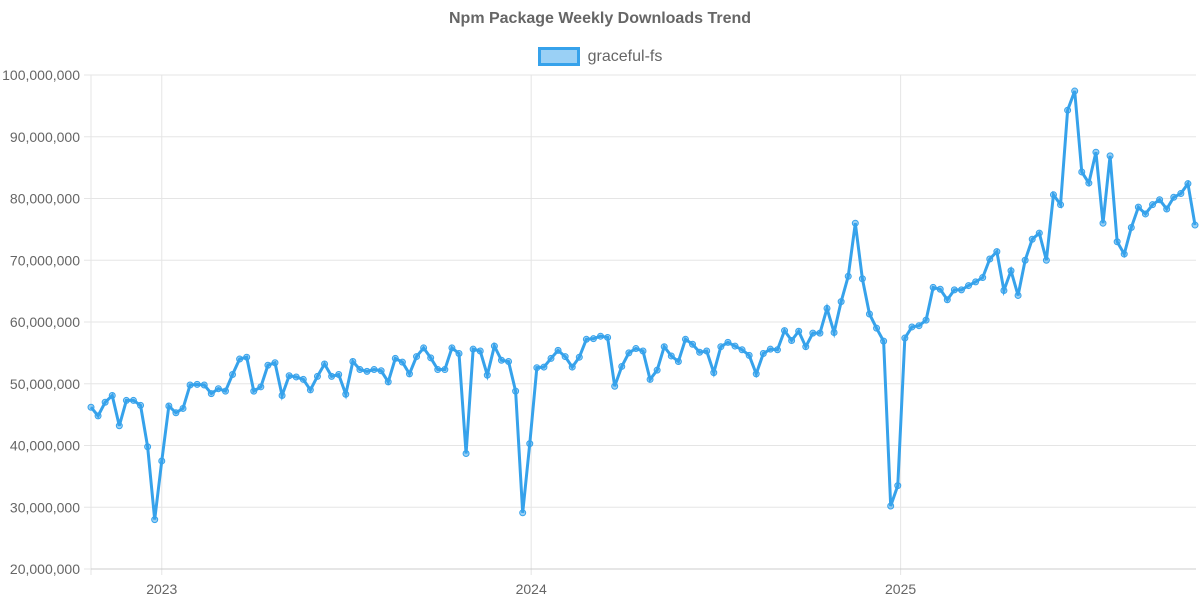  I want to click on y-tick-label: 30,000,000, so click(45, 507).